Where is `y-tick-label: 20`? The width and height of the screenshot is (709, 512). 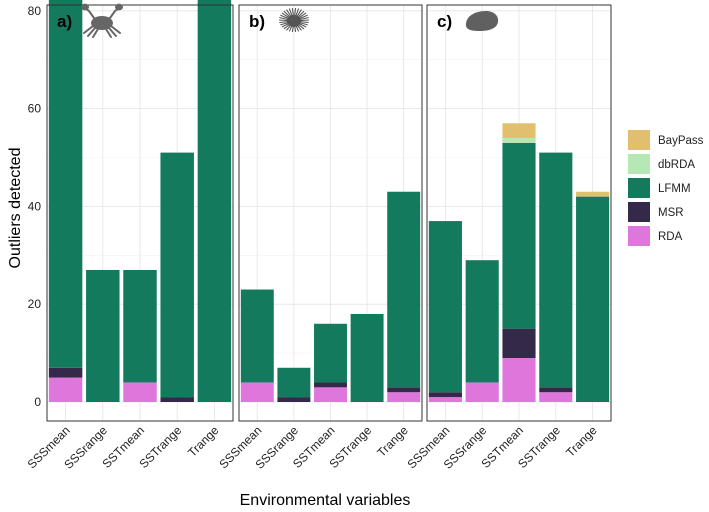
y-tick-label: 20 is located at coordinates (35, 304).